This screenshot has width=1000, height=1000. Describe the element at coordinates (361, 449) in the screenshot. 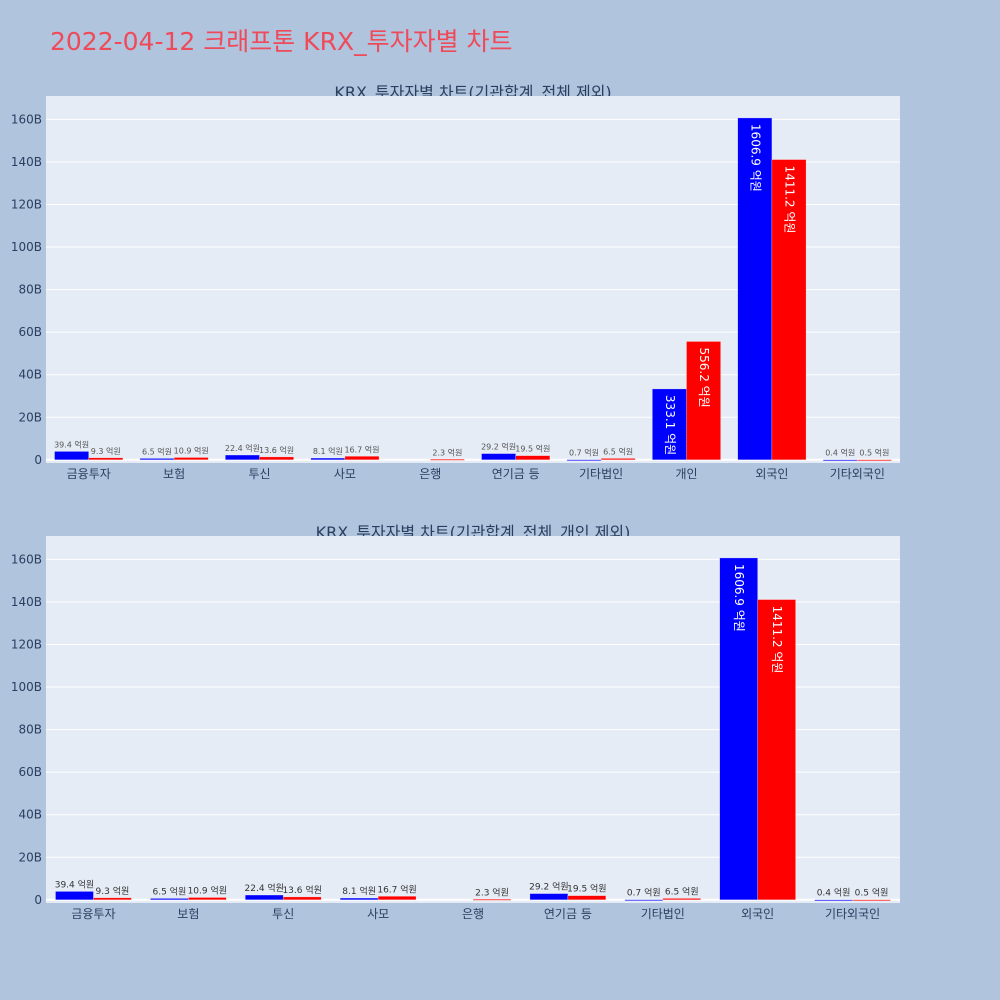

I see `bar-value-label: 16.7 억원` at that location.